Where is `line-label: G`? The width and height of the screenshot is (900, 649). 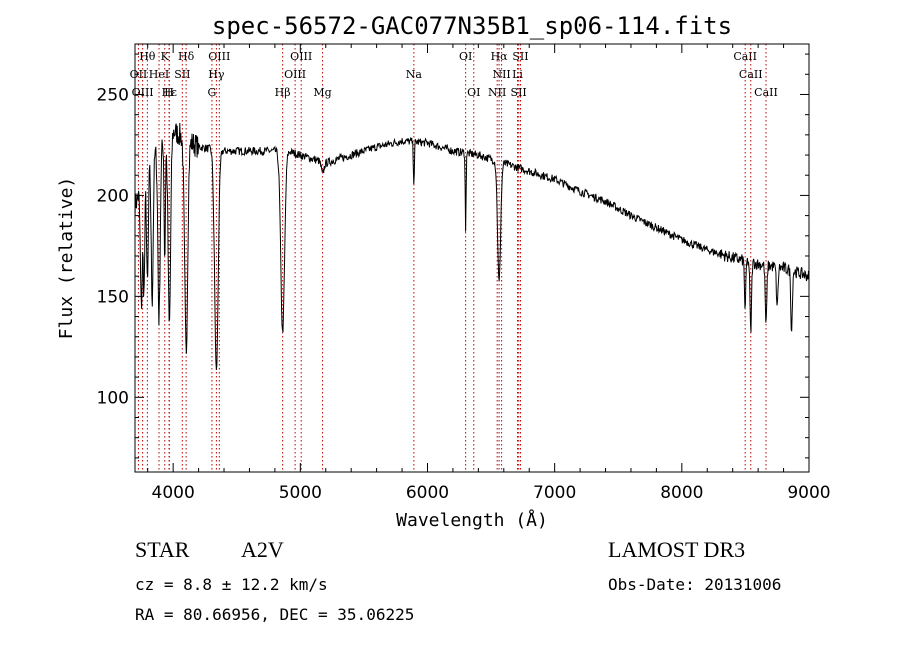 line-label: G is located at coordinates (212, 92).